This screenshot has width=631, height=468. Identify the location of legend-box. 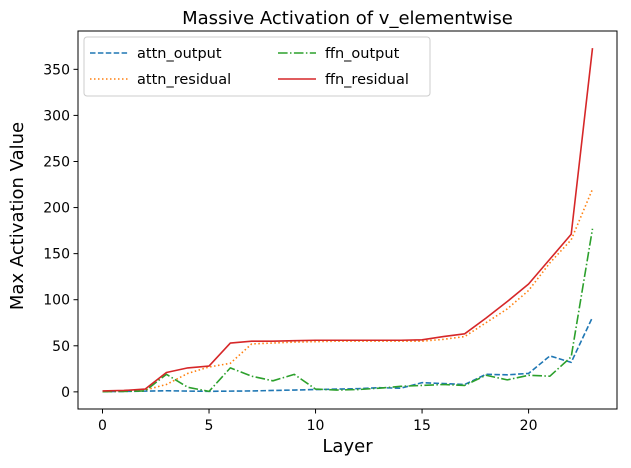
(257, 66).